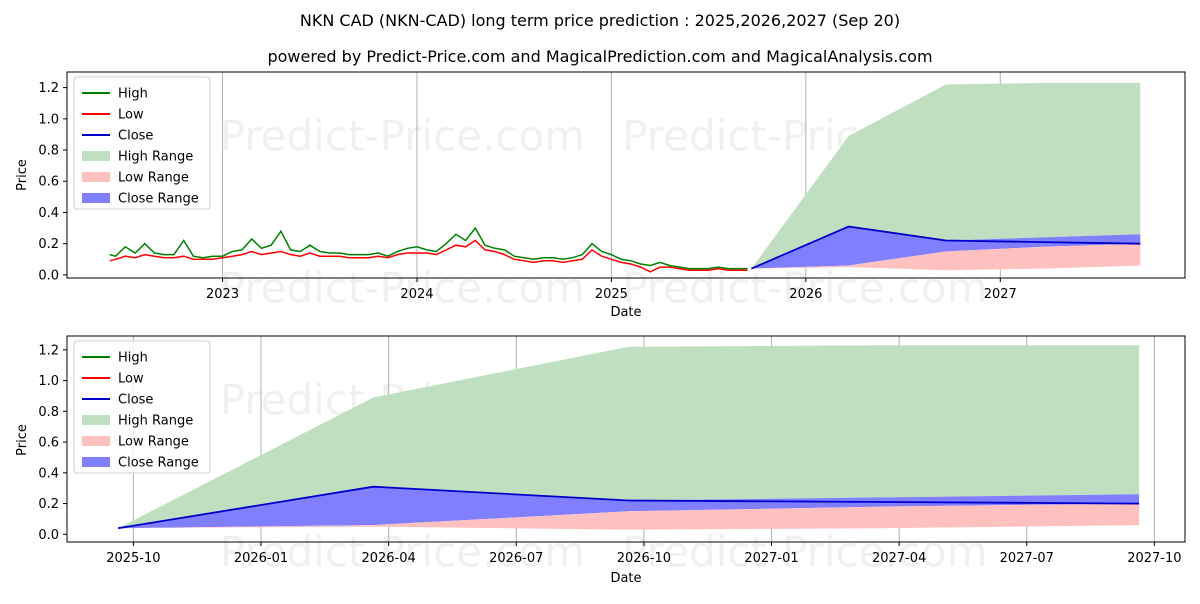 The image size is (1200, 604). What do you see at coordinates (625, 312) in the screenshot?
I see `long-term-x-axis-label: Date` at bounding box center [625, 312].